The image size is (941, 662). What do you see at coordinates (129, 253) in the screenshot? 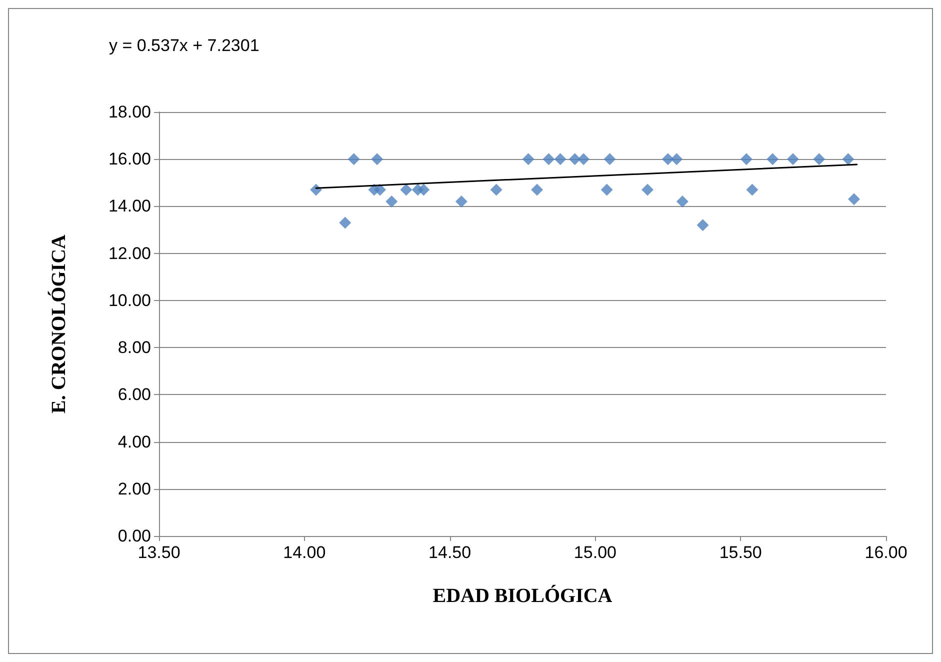
I see `y-tick-label: 12.00` at bounding box center [129, 253].